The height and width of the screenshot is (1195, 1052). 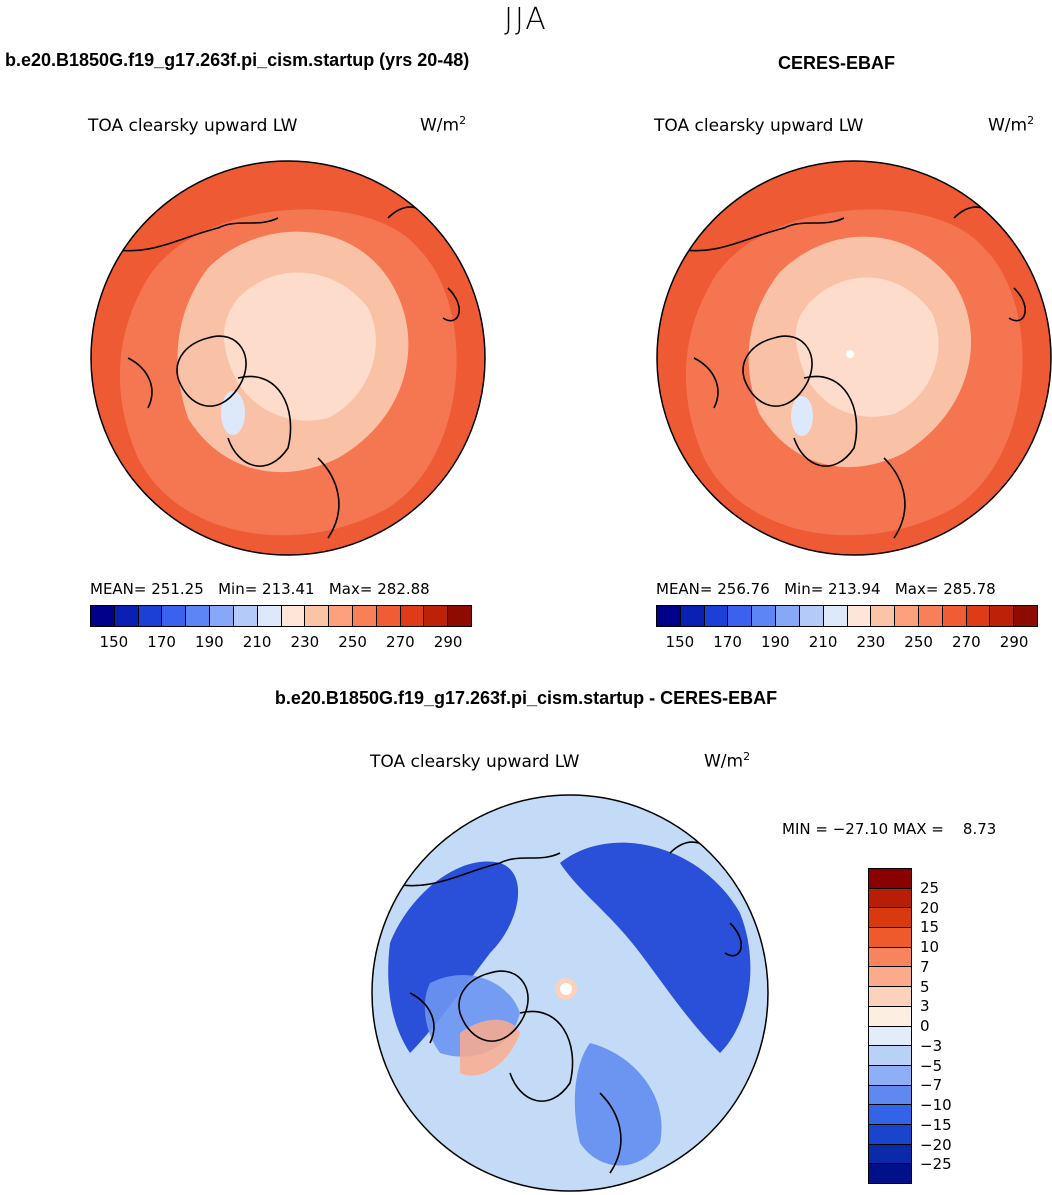 I want to click on panel1-min: 213.41, so click(x=288, y=589).